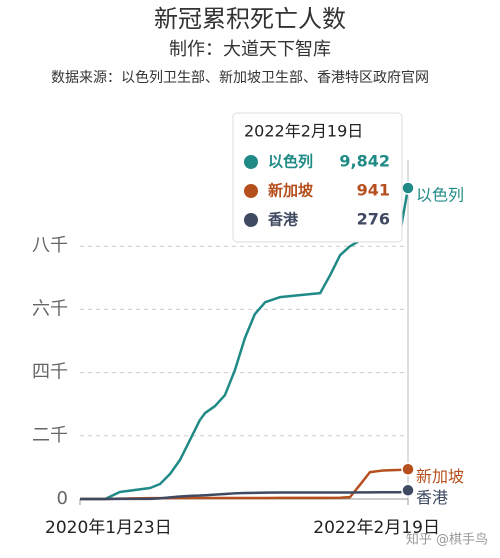 The height and width of the screenshot is (558, 500). I want to click on x-tick-label: 2022年2月19日, so click(376, 528).